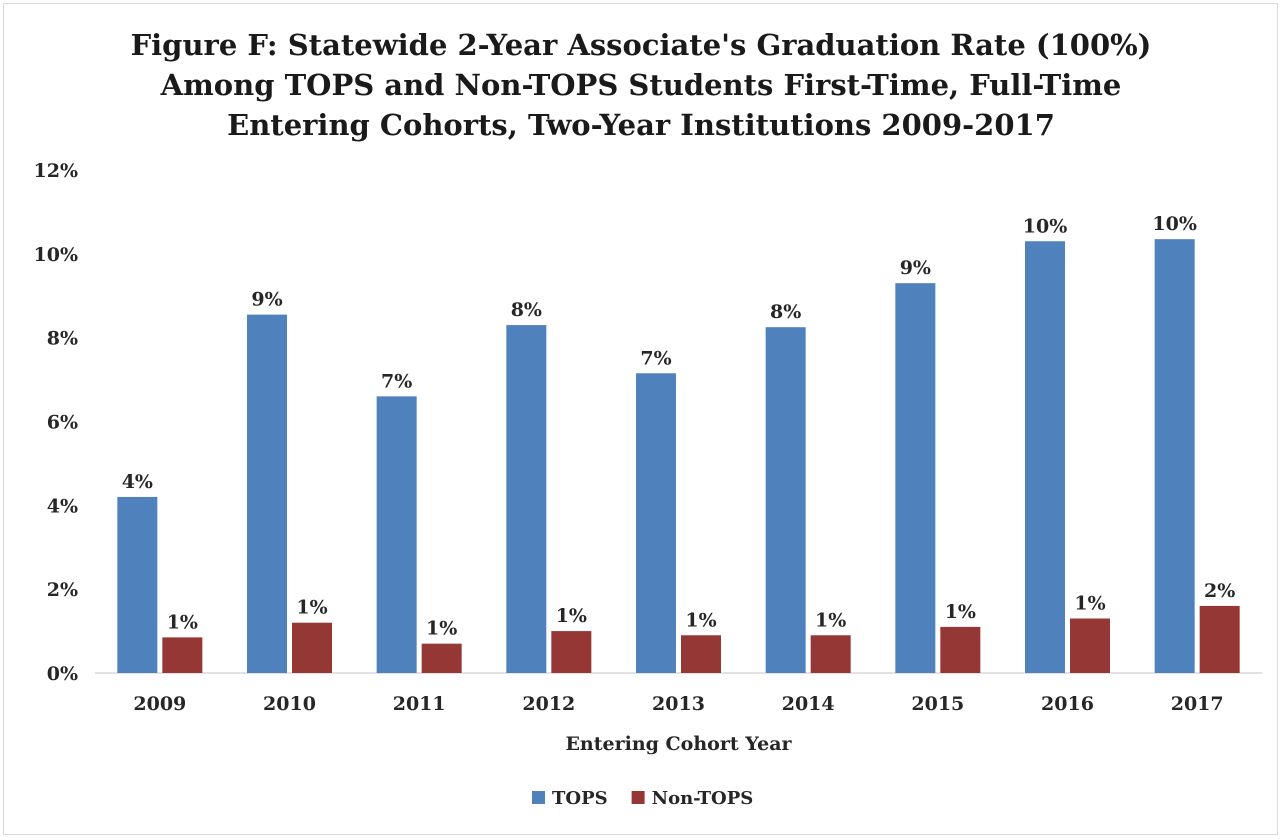  I want to click on y-tick-label: 0%, so click(62, 674).